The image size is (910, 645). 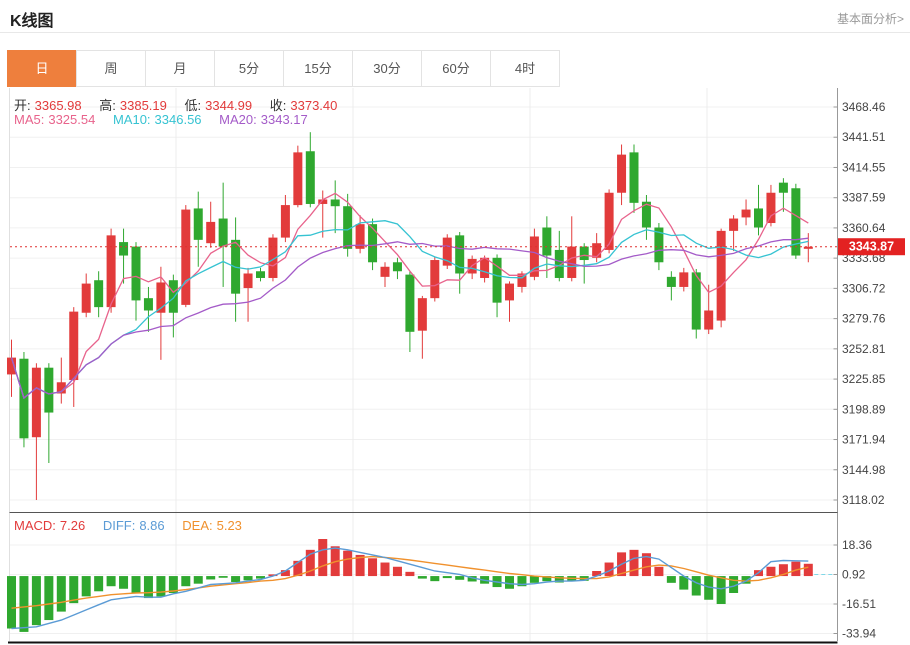 What do you see at coordinates (249, 68) in the screenshot?
I see `tab-5分: 5分` at bounding box center [249, 68].